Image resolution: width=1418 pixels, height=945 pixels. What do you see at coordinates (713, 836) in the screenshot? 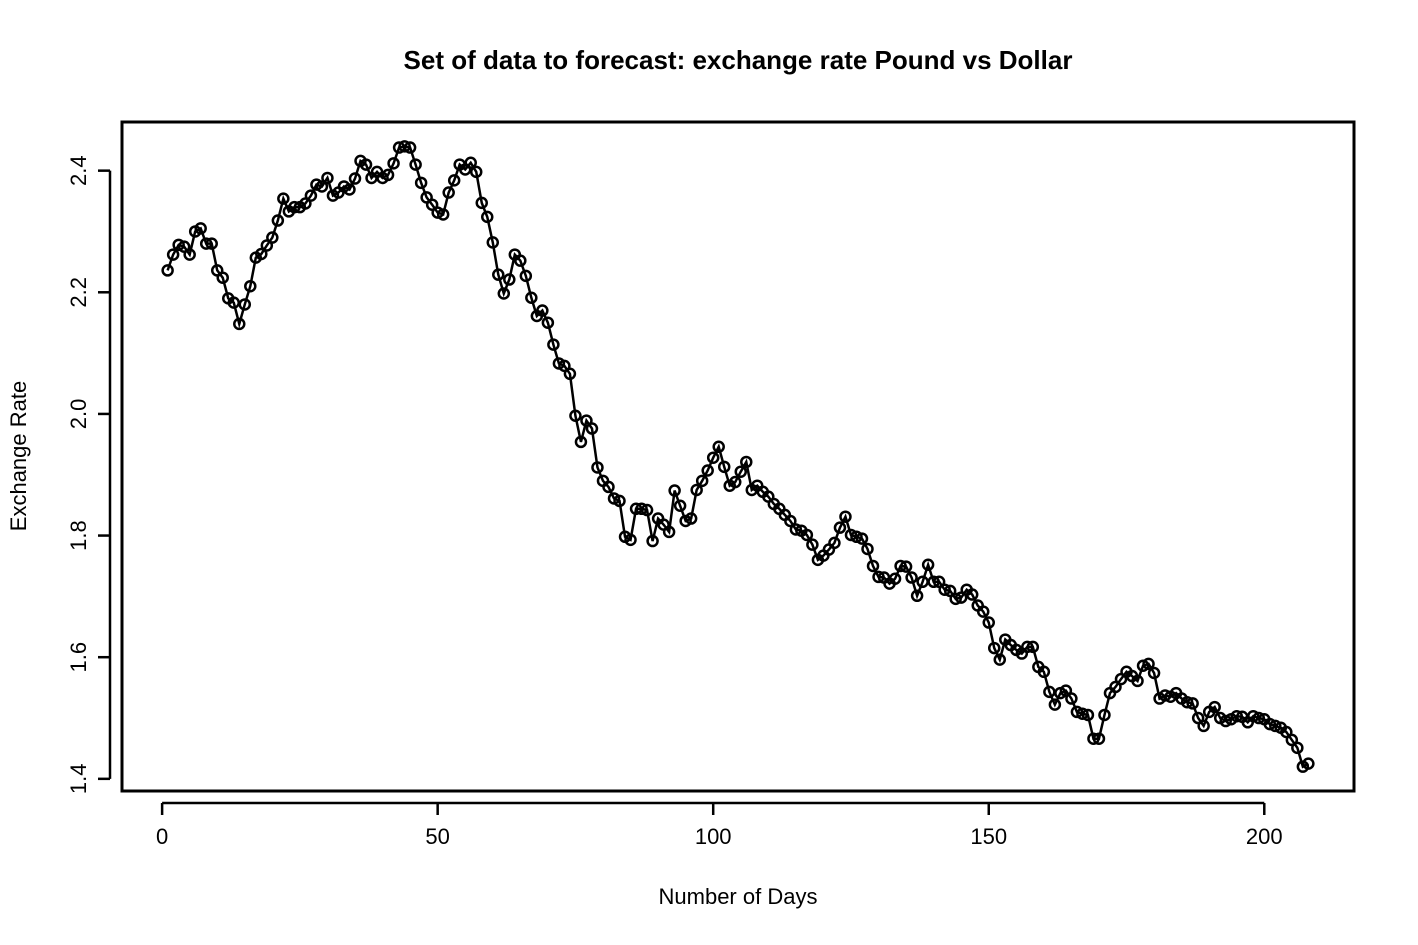
I see `x-tick-label: 100` at bounding box center [713, 836].